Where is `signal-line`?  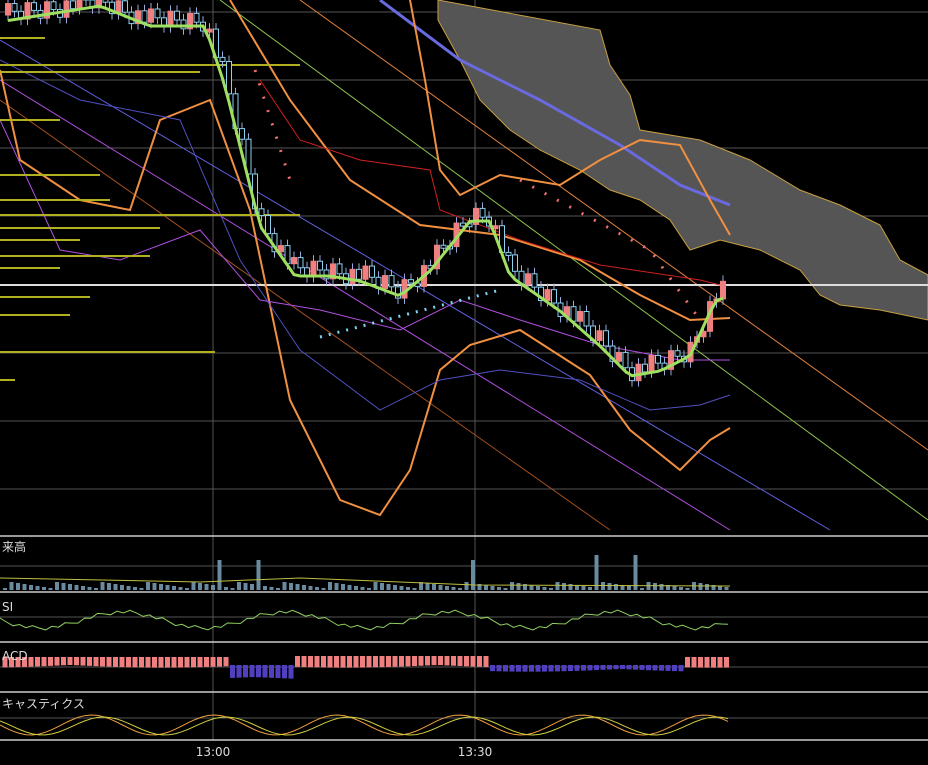 signal-line is located at coordinates (490, 182).